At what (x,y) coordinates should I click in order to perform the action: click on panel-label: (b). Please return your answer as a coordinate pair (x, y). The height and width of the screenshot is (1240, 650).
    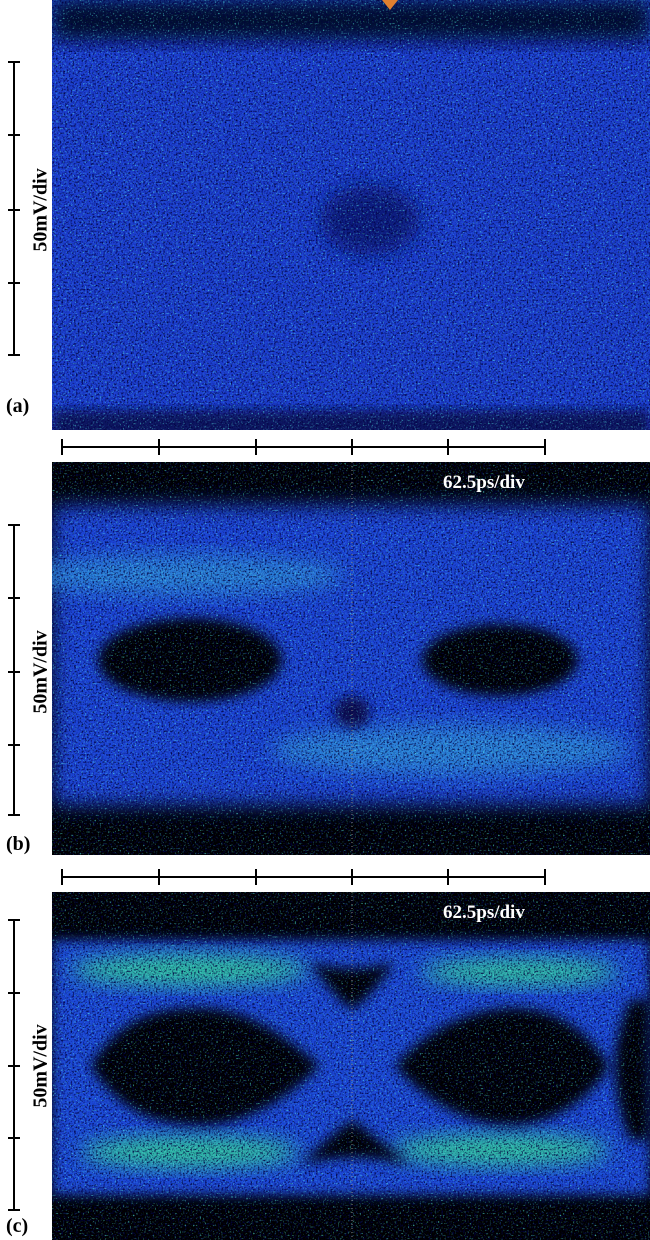
    Looking at the image, I should click on (18, 844).